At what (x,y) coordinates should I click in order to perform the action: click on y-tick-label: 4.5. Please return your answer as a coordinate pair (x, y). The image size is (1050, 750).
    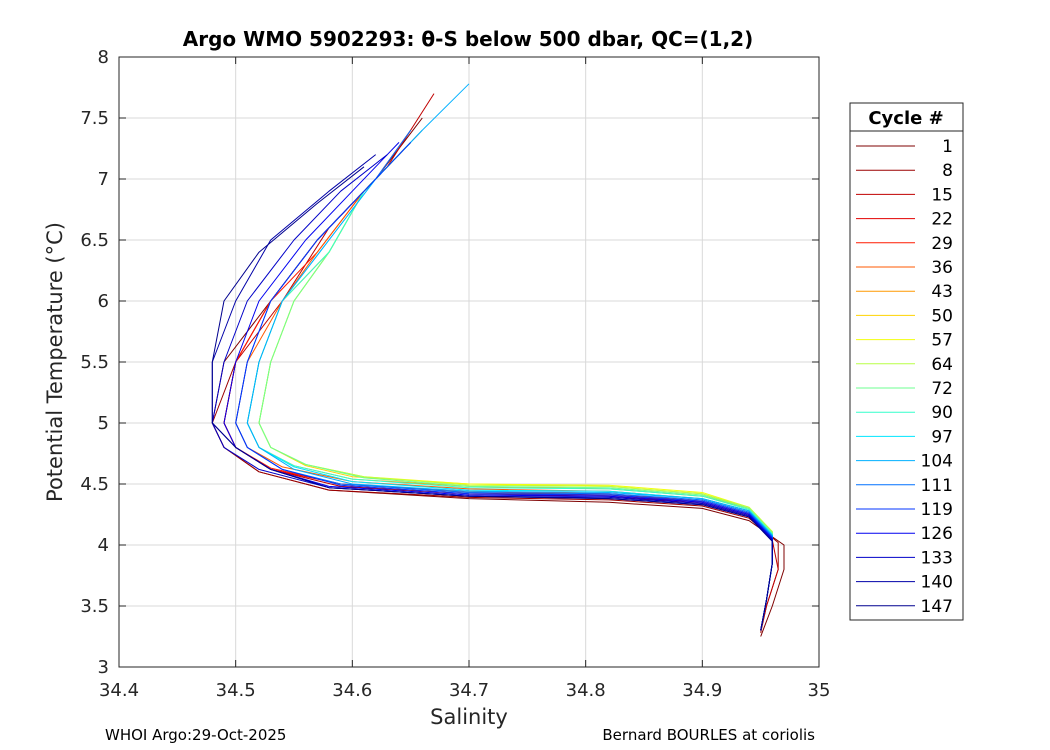
    Looking at the image, I should click on (94, 484).